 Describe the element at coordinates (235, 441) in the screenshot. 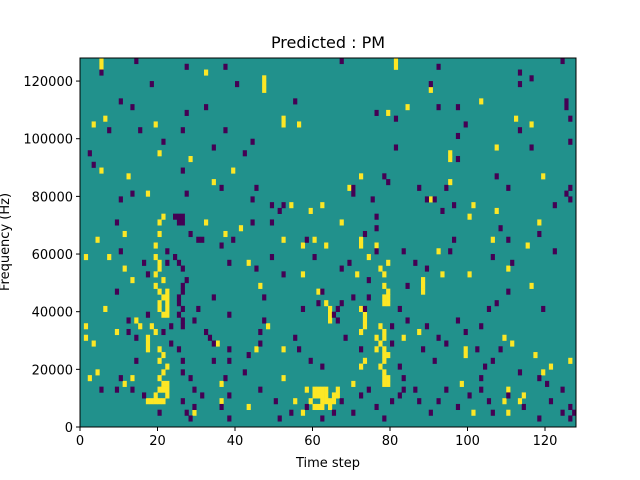

I see `x-tick-label: 40` at that location.